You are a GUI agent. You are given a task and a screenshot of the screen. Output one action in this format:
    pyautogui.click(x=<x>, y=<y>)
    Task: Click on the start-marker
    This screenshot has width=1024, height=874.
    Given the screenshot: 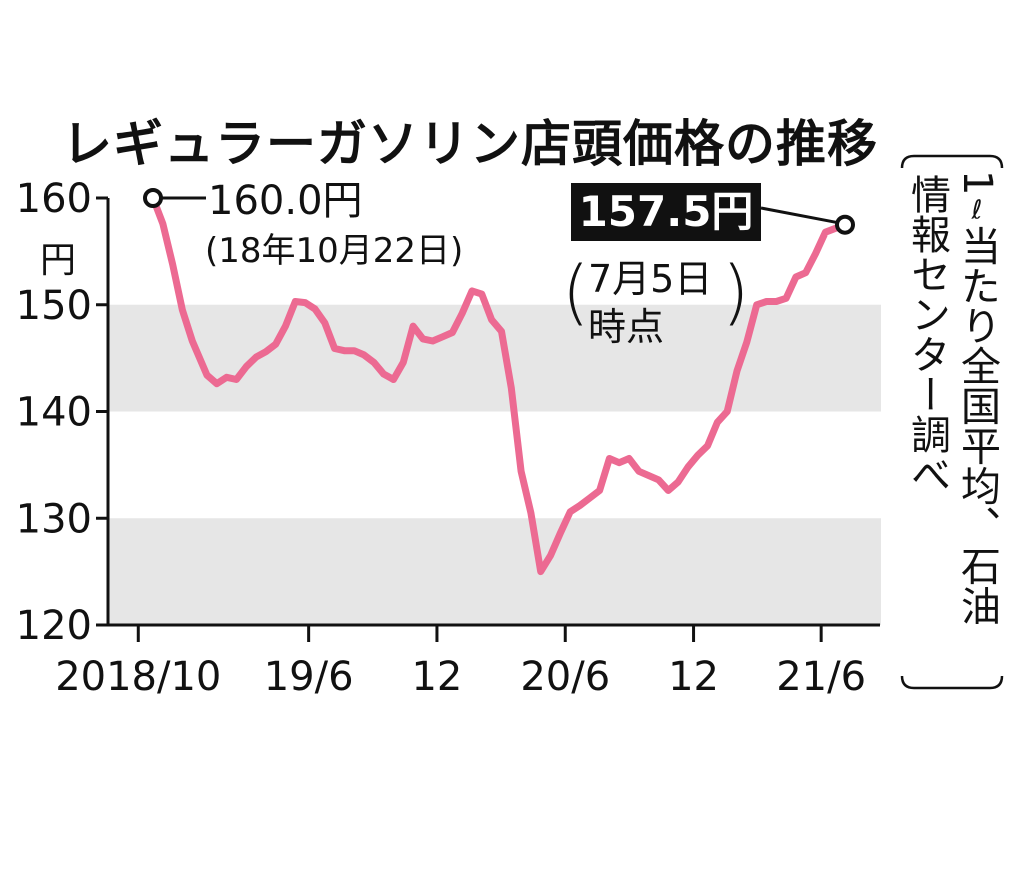 What is the action you would take?
    pyautogui.click(x=153, y=198)
    